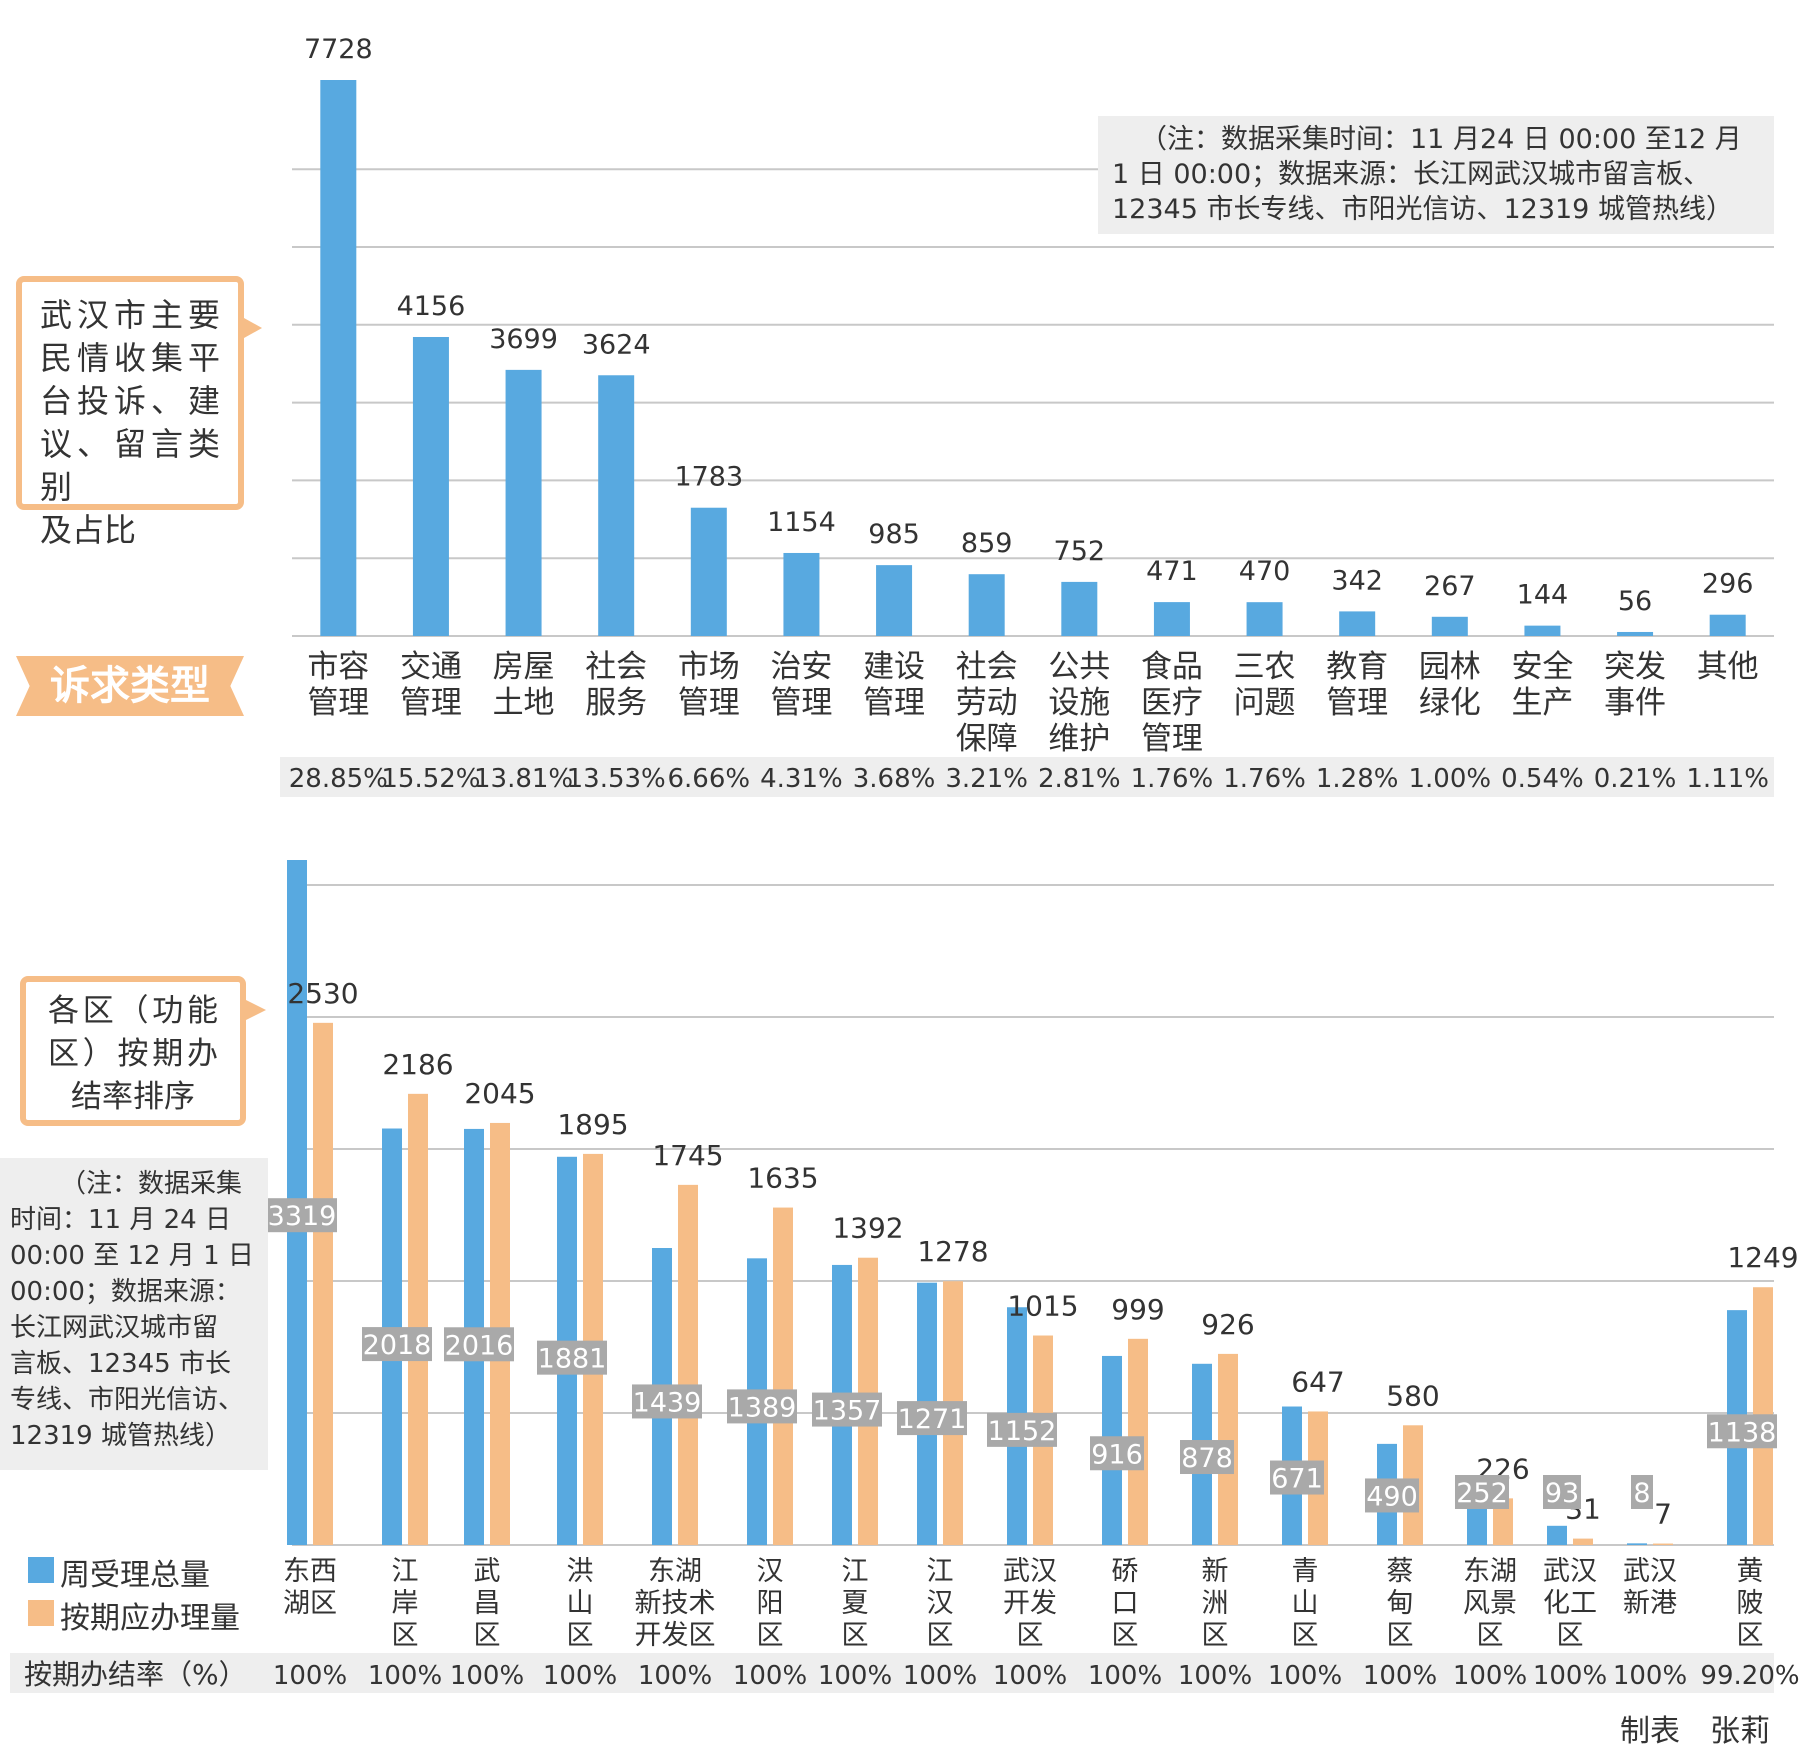  Describe the element at coordinates (592, 1124) in the screenshot. I see `chart2-value-label-series2: 1895` at that location.